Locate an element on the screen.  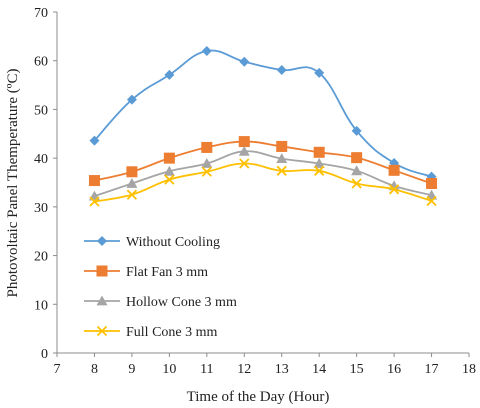
legend-item: Without Cooling is located at coordinates (152, 242).